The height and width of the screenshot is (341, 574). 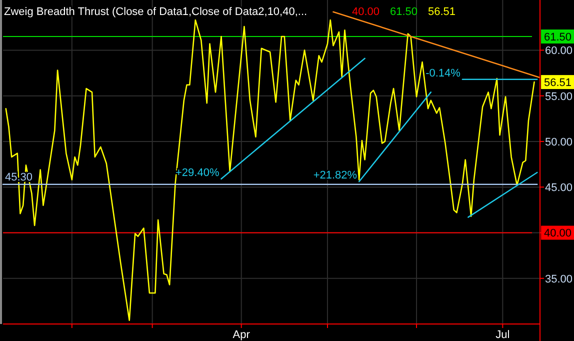 I want to click on text: 40.00, so click(x=366, y=12).